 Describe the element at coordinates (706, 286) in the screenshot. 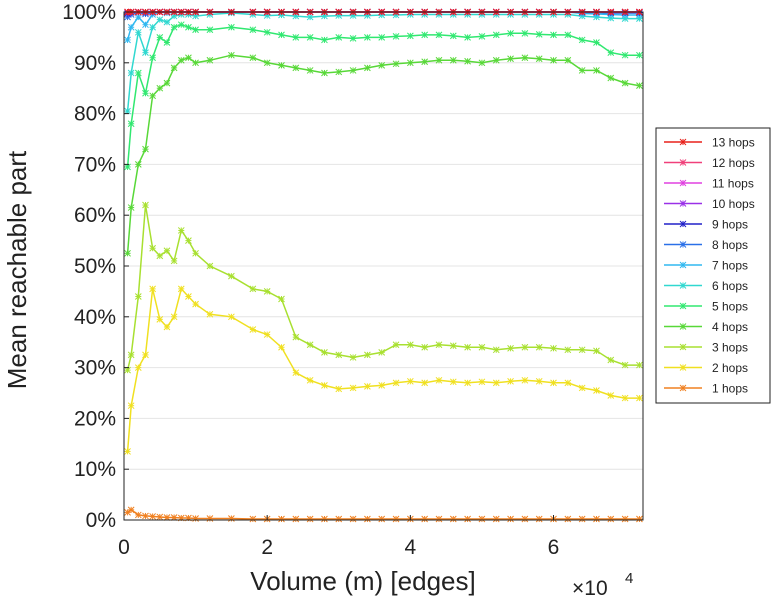

I see `legend-item: 6 hops` at that location.